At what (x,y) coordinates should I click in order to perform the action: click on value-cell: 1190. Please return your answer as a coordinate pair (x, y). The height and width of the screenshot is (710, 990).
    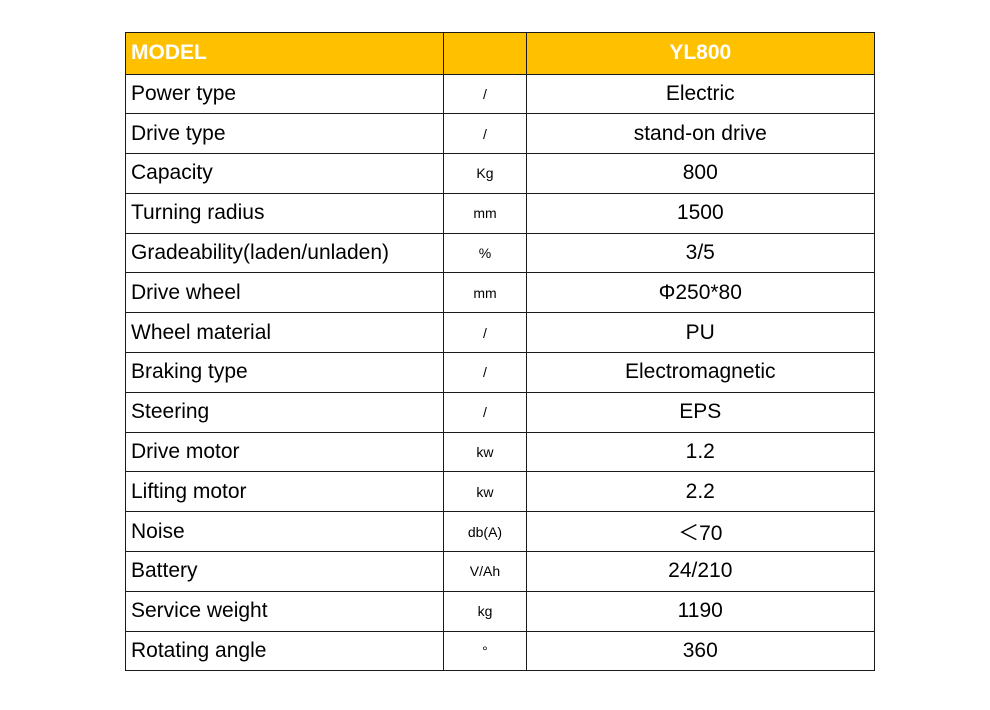
    Looking at the image, I should click on (700, 611).